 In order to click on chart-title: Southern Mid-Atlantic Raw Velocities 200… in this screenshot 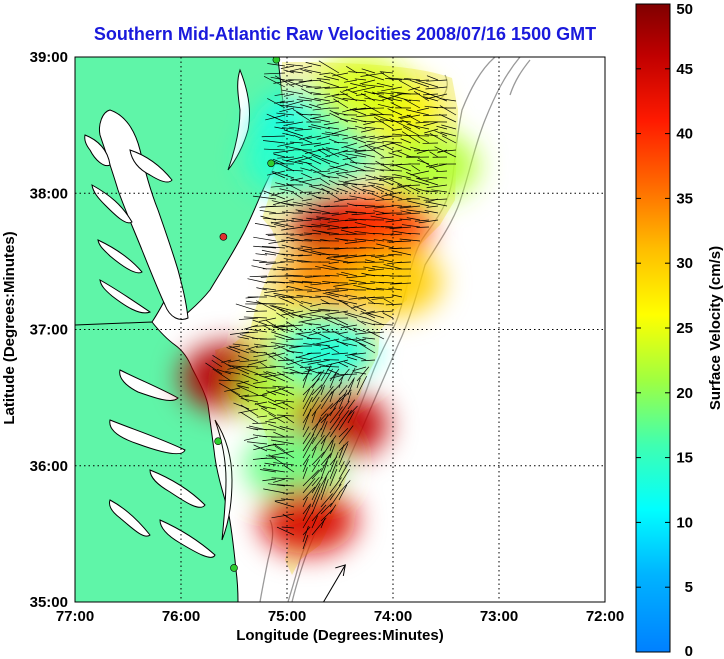, I will do `click(345, 34)`.